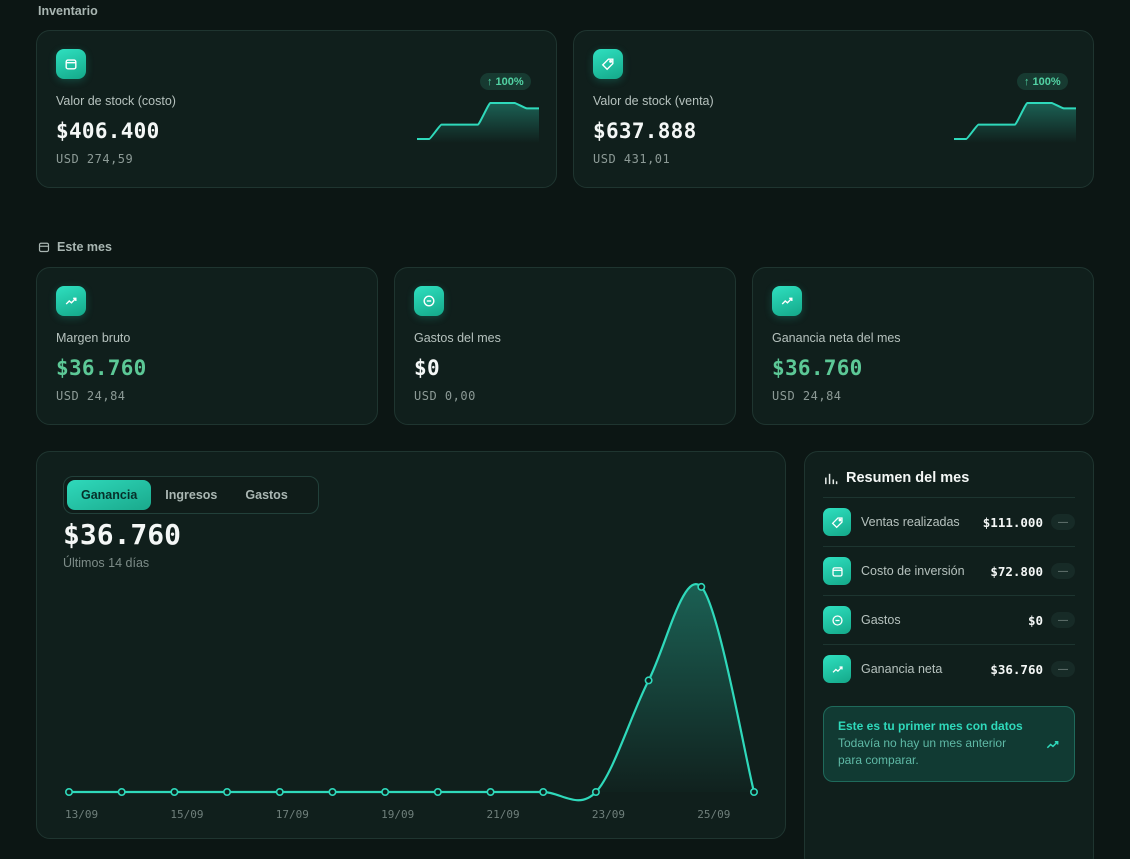 The image size is (1130, 859). I want to click on stock-sale-sparkline, so click(1015, 122).